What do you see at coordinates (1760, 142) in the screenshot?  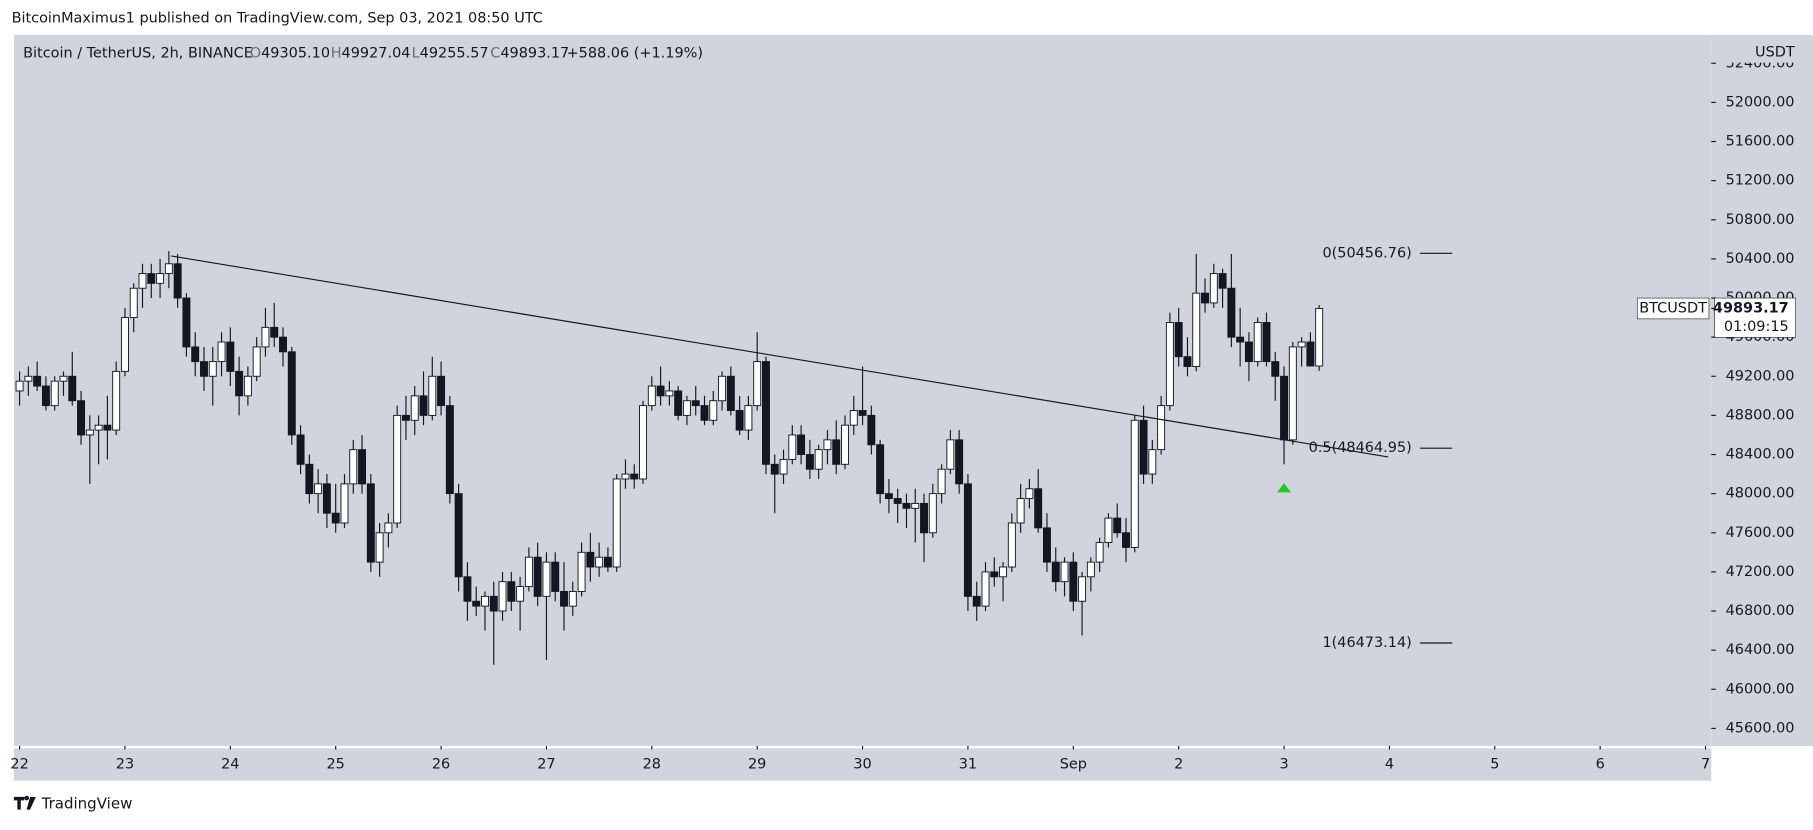 I see `y-tick-label: 51600.00` at bounding box center [1760, 142].